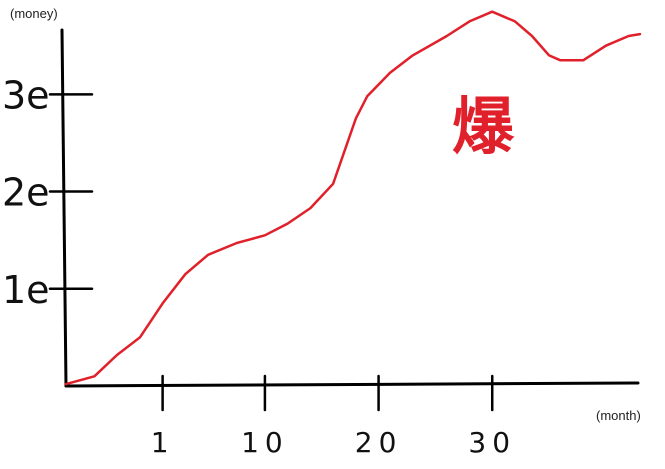  I want to click on x-tick-label: 30, so click(492, 442).